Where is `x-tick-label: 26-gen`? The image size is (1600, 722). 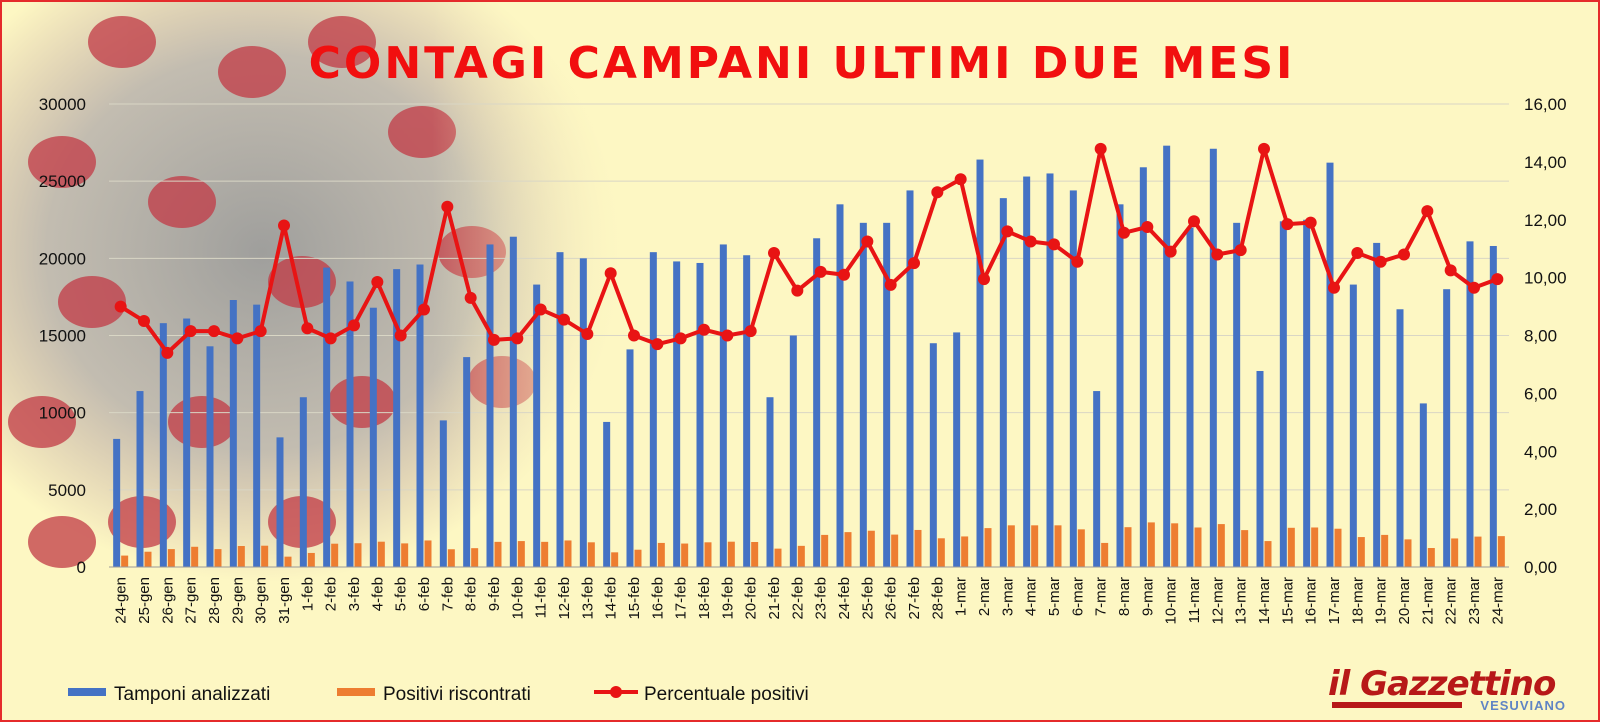 x-tick-label: 26-gen is located at coordinates (167, 600).